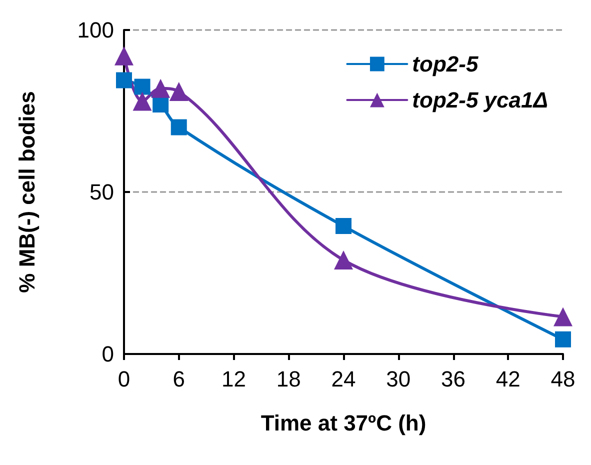 Image resolution: width=591 pixels, height=465 pixels. I want to click on x-axis-title: Time at 37ºC (h), so click(343, 423).